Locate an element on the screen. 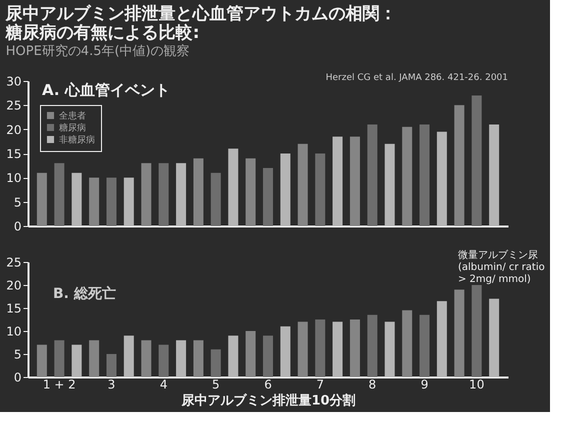  x-tick-label: 4 is located at coordinates (164, 385).